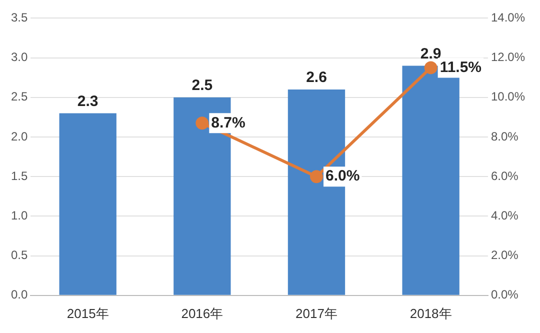  What do you see at coordinates (87, 204) in the screenshot?
I see `bar` at bounding box center [87, 204].